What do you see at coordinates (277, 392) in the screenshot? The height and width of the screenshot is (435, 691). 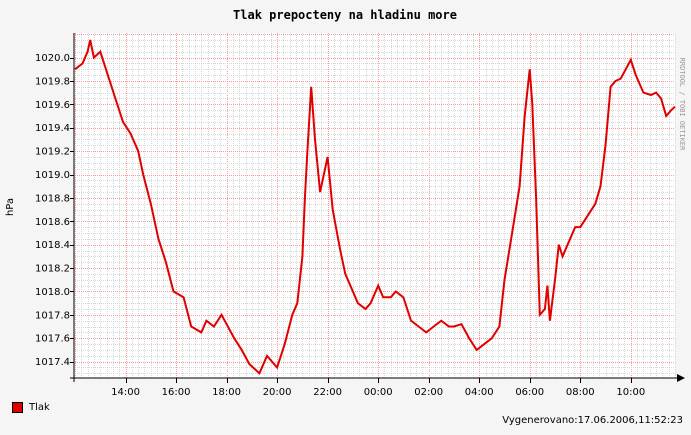 I see `x-tick-label: 20:00` at bounding box center [277, 392].